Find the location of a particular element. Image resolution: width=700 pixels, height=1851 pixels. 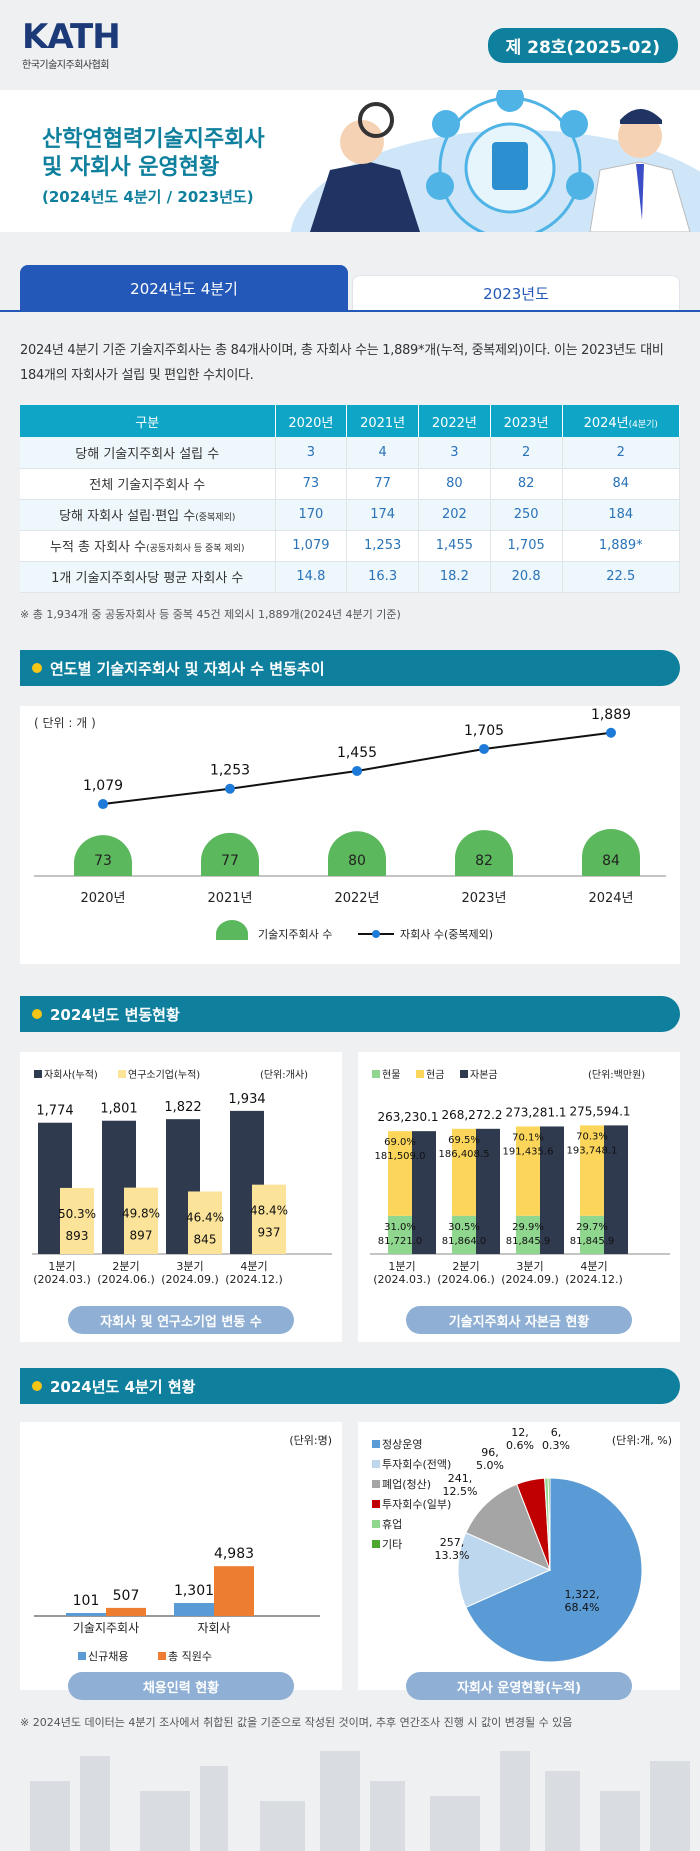

hero-title-line1: 산학연협력기술지주회사 is located at coordinates (153, 139).